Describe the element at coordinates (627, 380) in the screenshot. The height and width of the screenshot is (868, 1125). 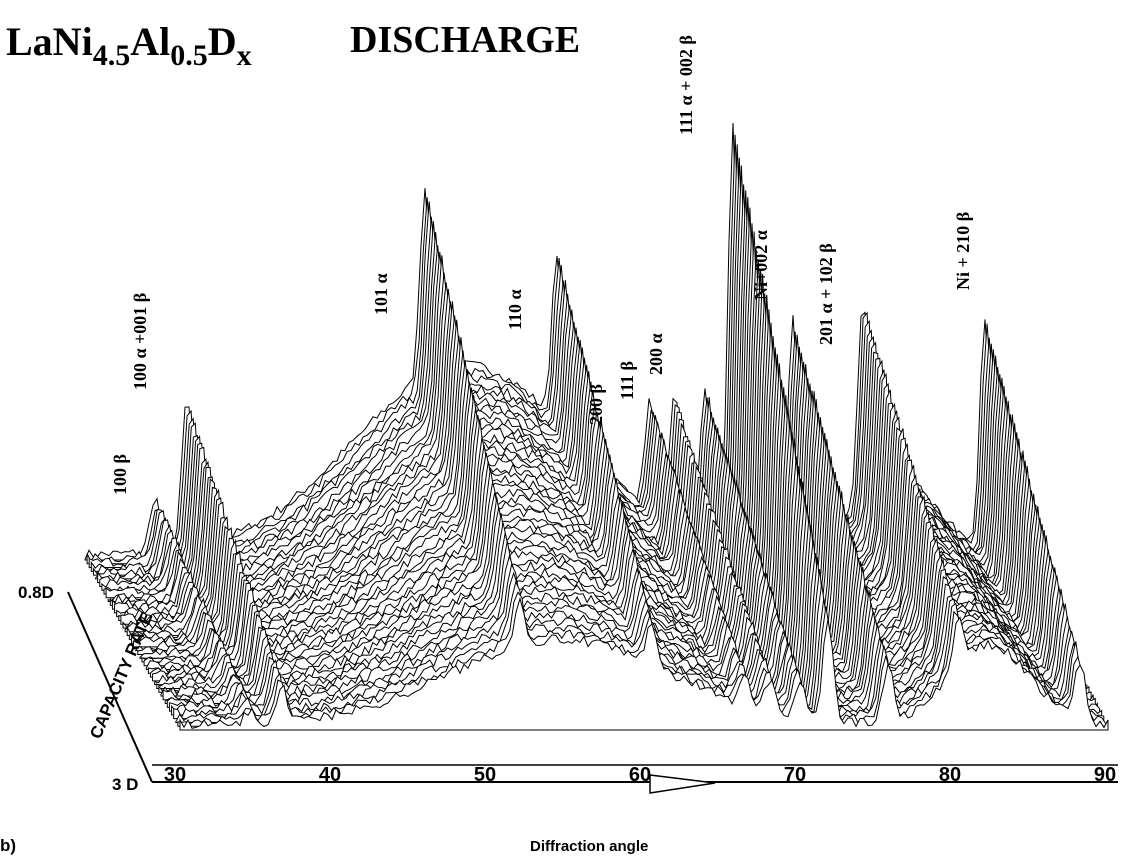
I see `peak-label: 111 β` at that location.